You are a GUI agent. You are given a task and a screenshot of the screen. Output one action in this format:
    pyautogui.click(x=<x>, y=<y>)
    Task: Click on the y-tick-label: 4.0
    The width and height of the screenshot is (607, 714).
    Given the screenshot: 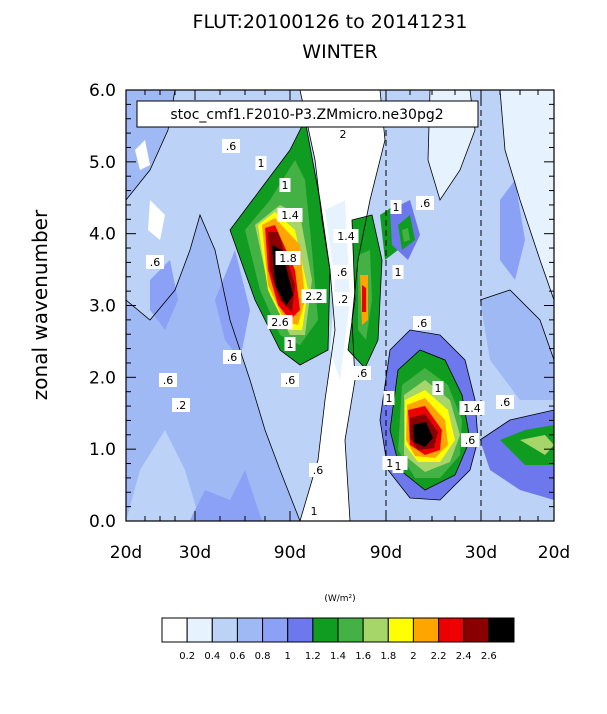 What is the action you would take?
    pyautogui.click(x=102, y=235)
    